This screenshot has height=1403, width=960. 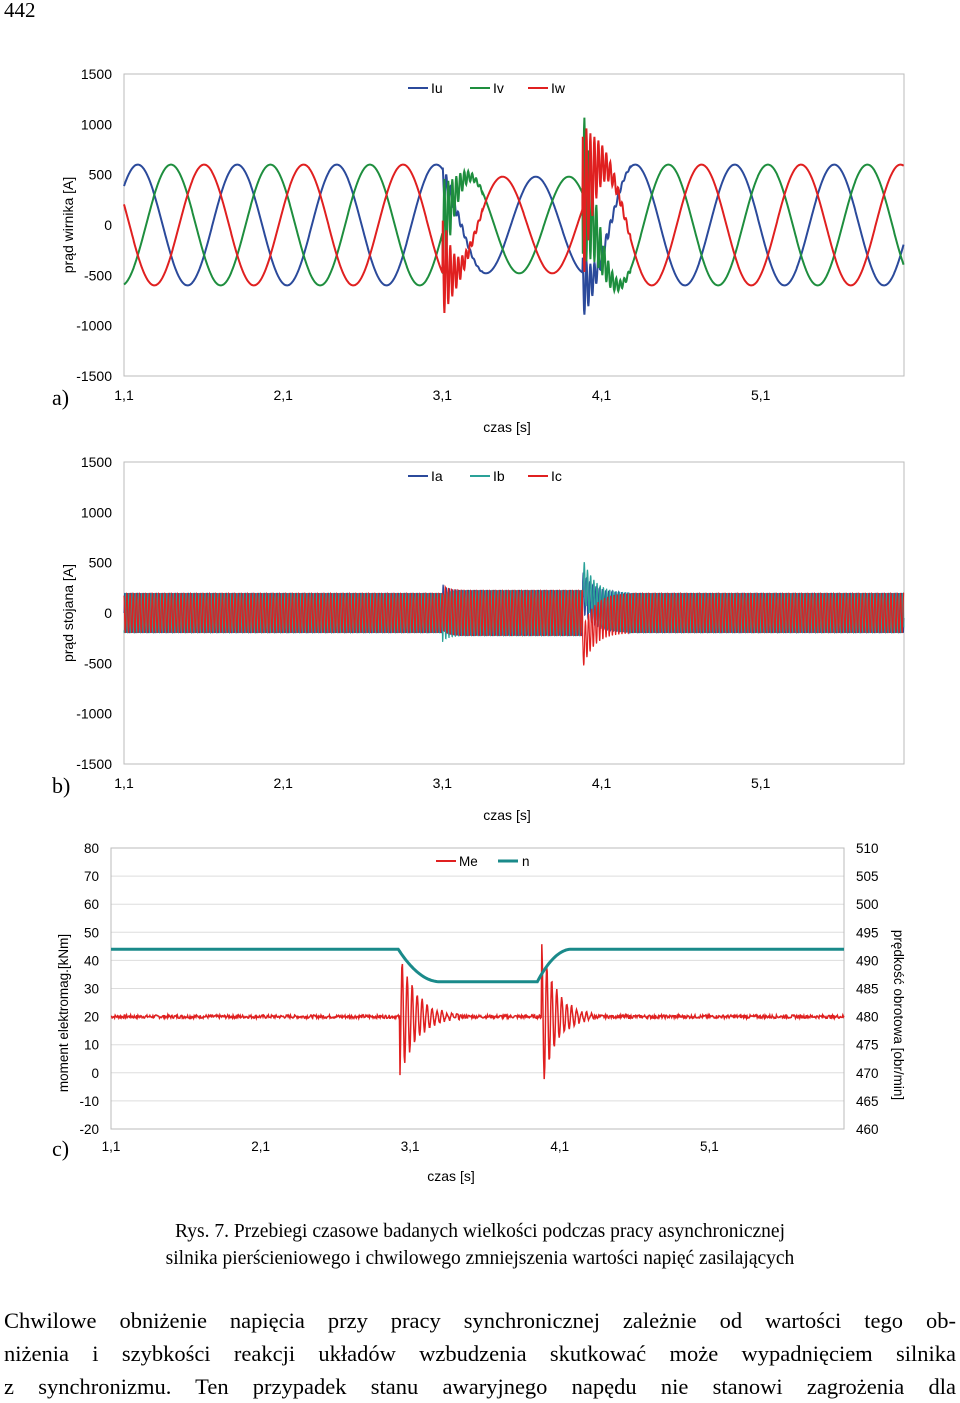 I want to click on y2-tick-label: 490, so click(x=867, y=960).